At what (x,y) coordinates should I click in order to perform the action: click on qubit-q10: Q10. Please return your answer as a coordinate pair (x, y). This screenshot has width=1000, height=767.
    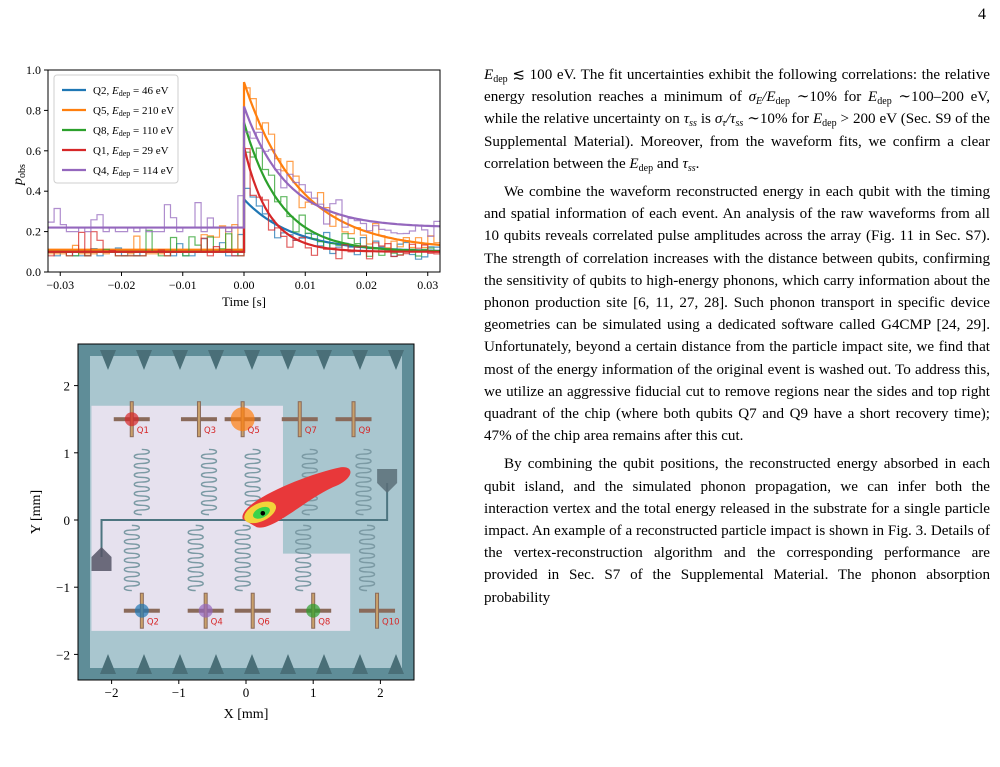
    Looking at the image, I should click on (379, 610).